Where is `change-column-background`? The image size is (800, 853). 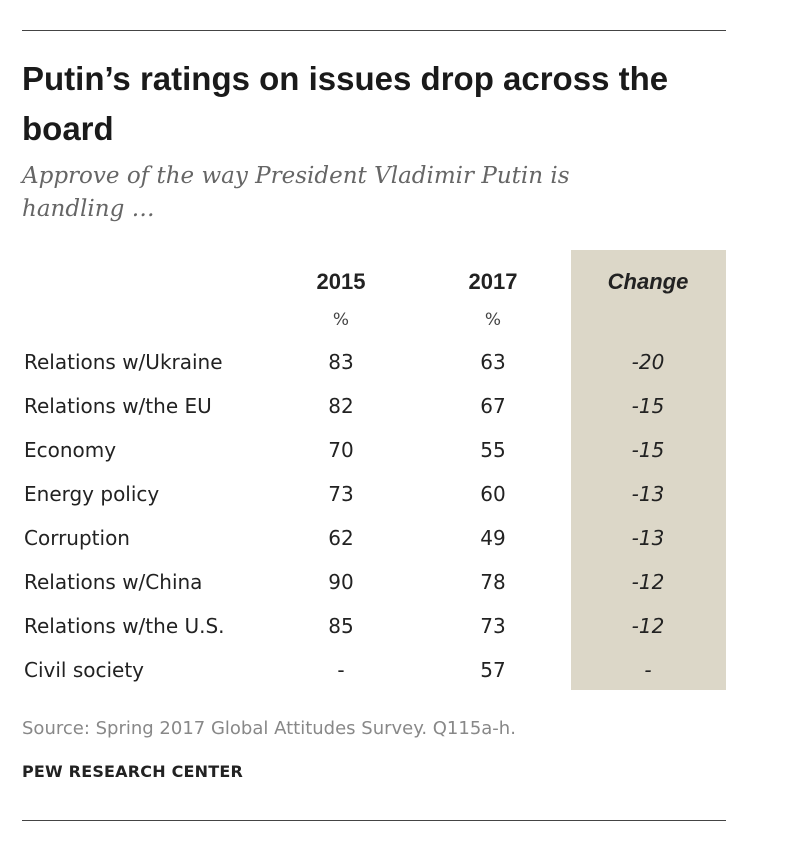 change-column-background is located at coordinates (648, 470).